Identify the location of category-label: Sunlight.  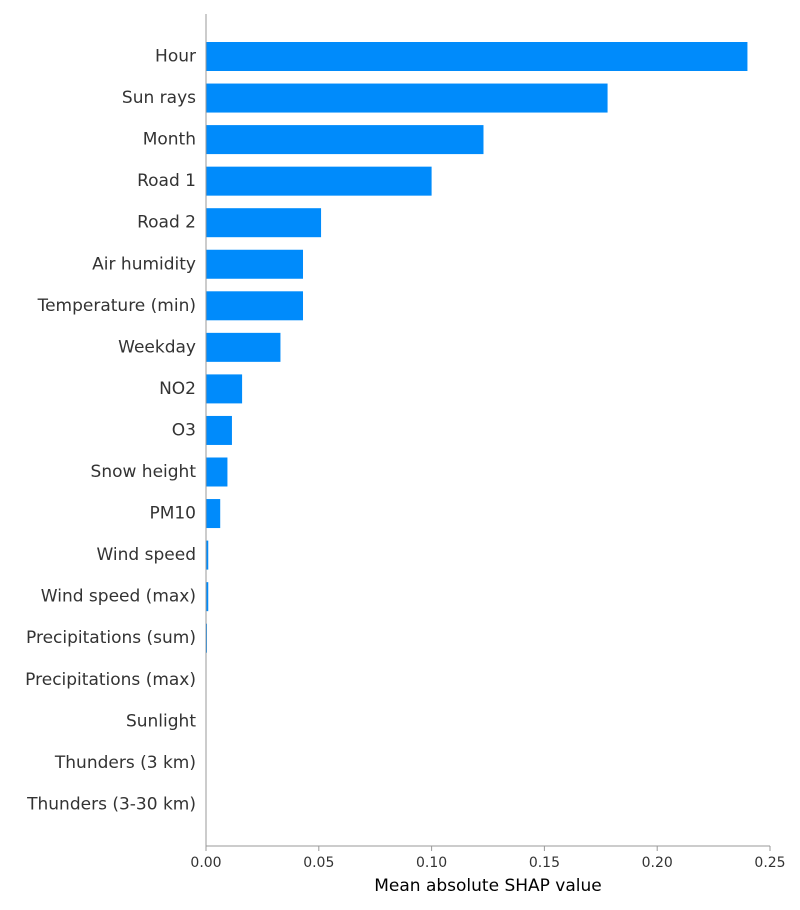
(161, 721).